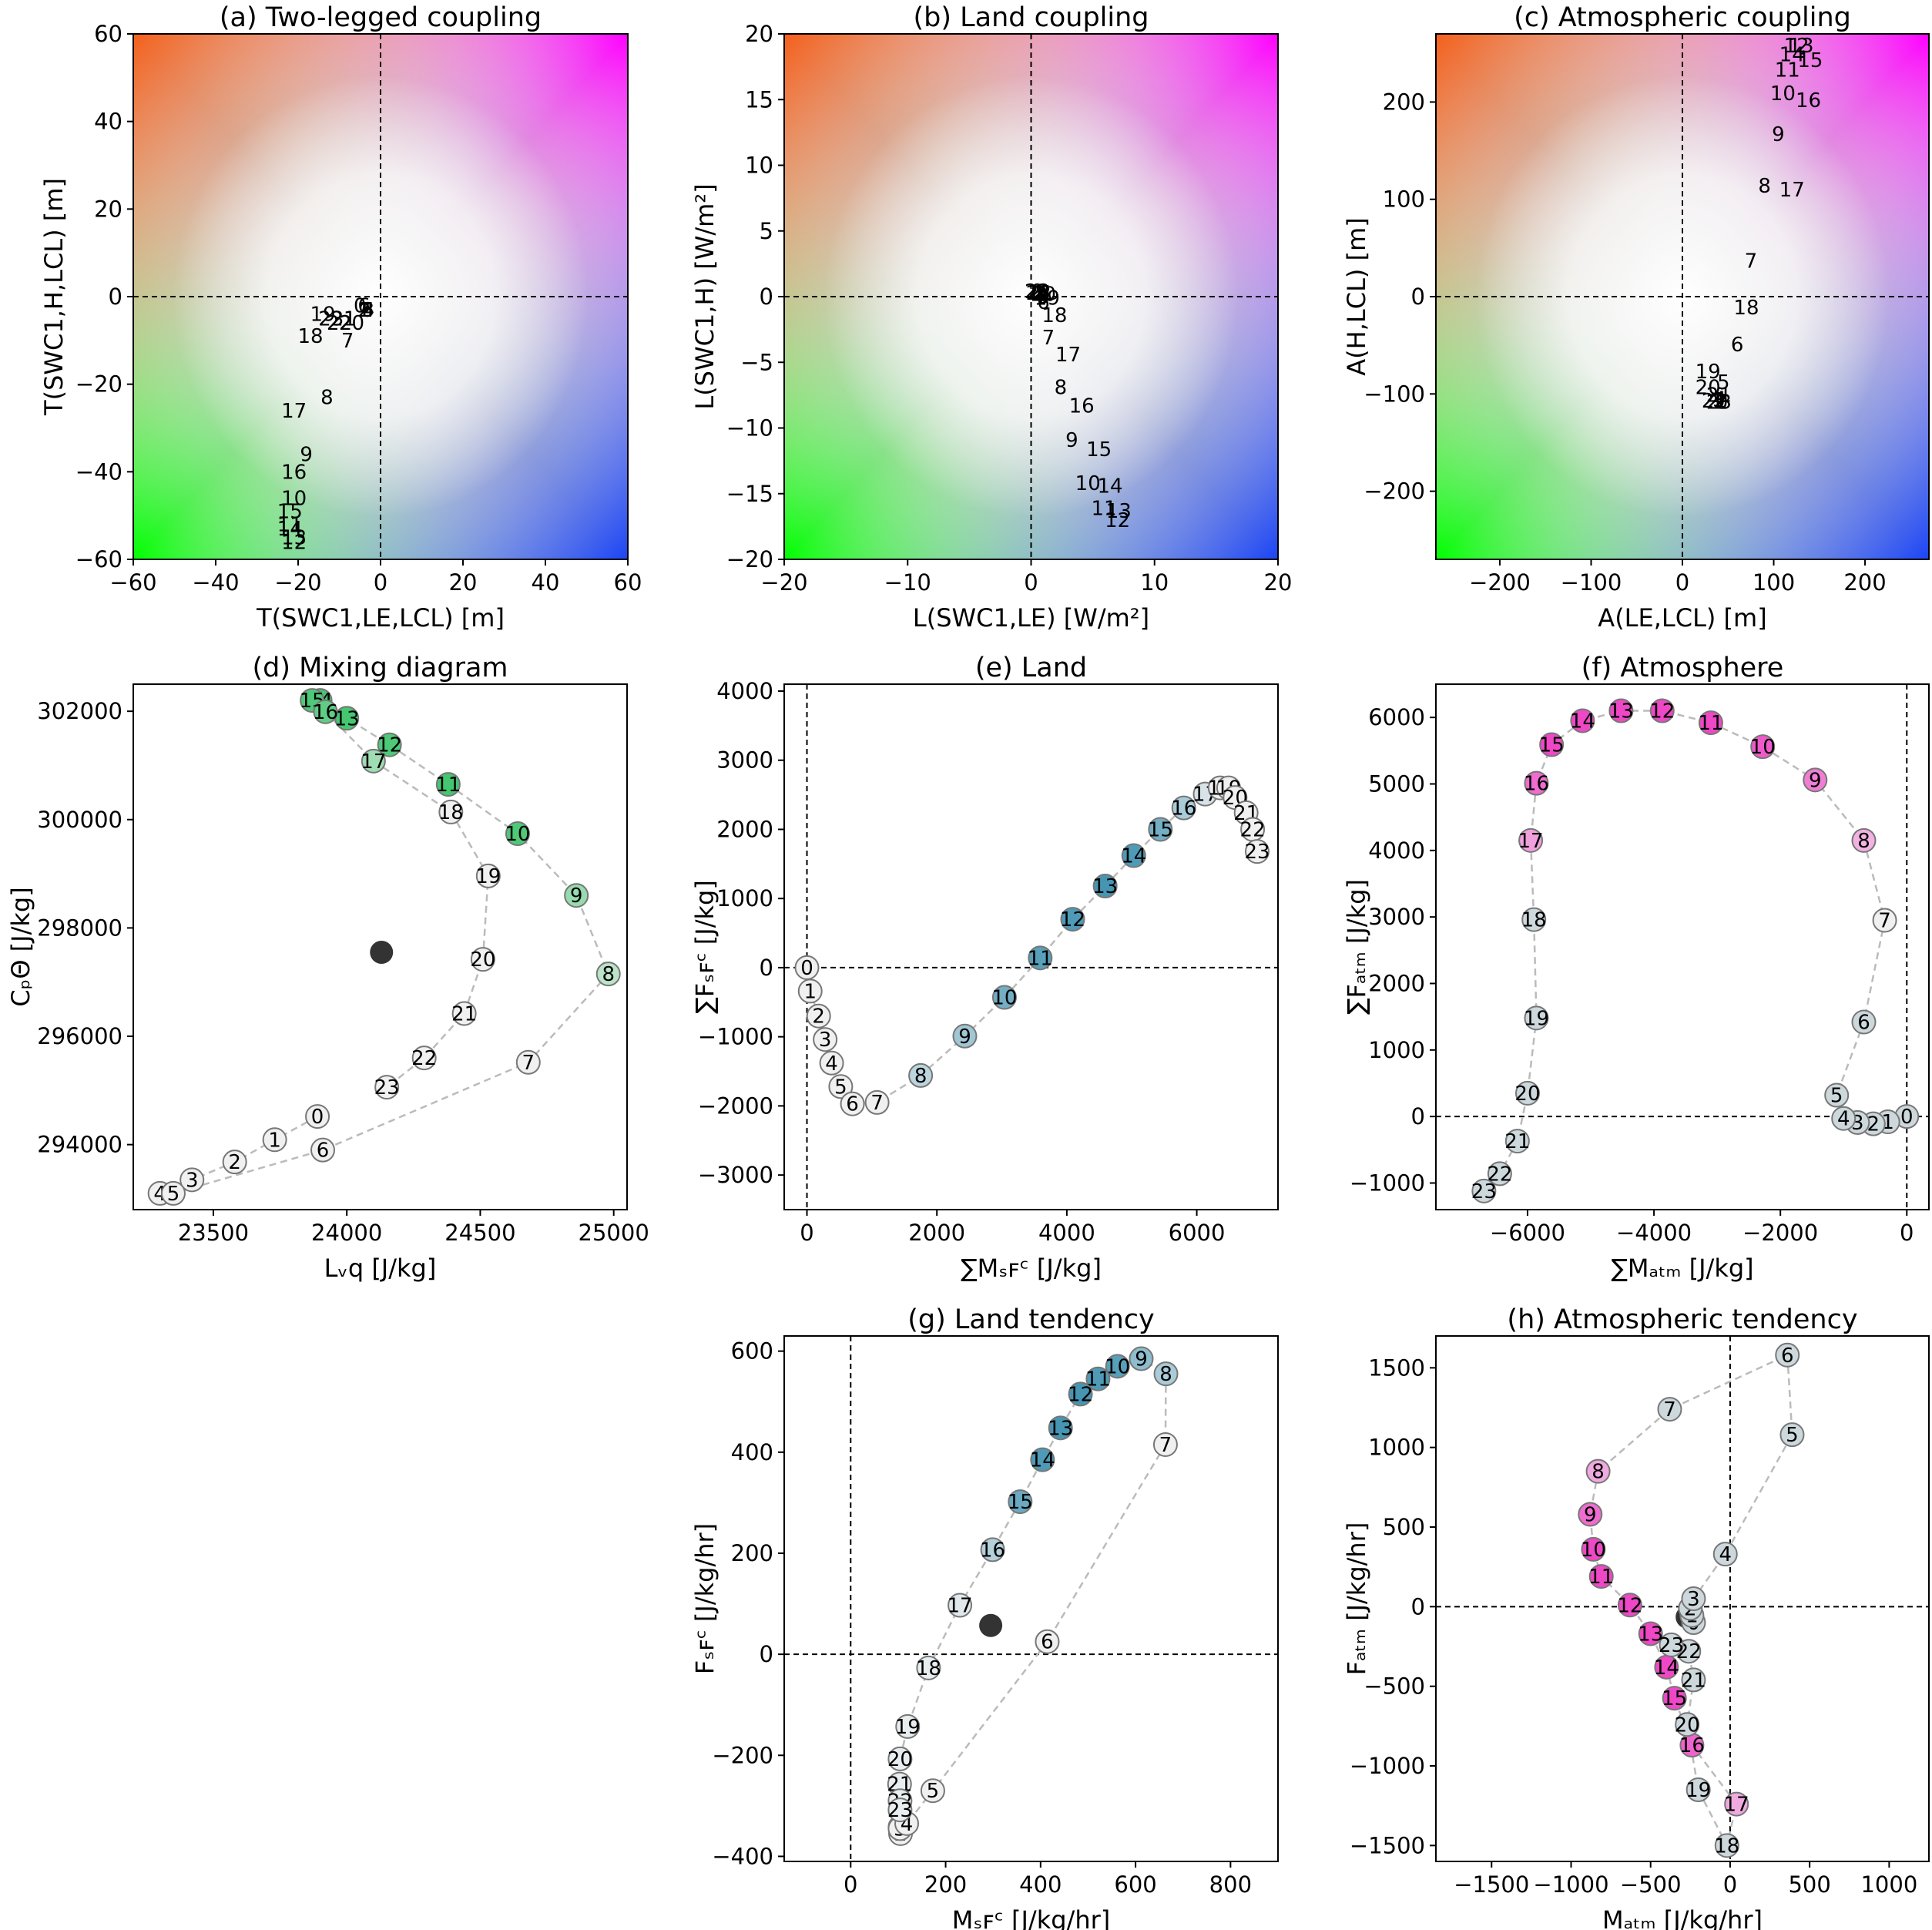 This screenshot has width=1932, height=1930. What do you see at coordinates (1500, 582) in the screenshot?
I see `x-tick-label: −200` at bounding box center [1500, 582].